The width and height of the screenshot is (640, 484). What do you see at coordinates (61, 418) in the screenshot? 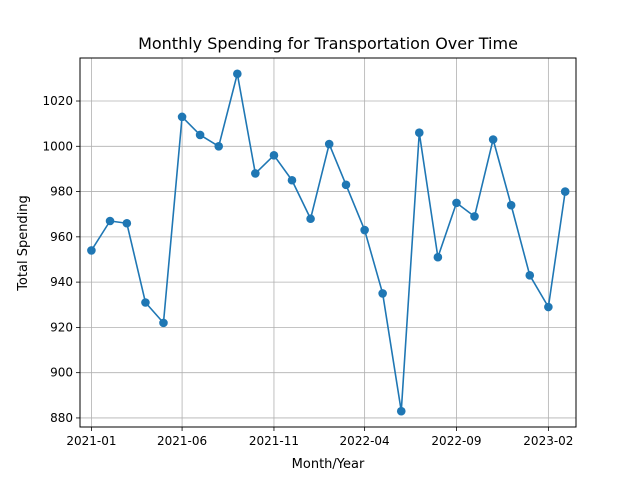
I see `y-tick-label: 880` at bounding box center [61, 418].